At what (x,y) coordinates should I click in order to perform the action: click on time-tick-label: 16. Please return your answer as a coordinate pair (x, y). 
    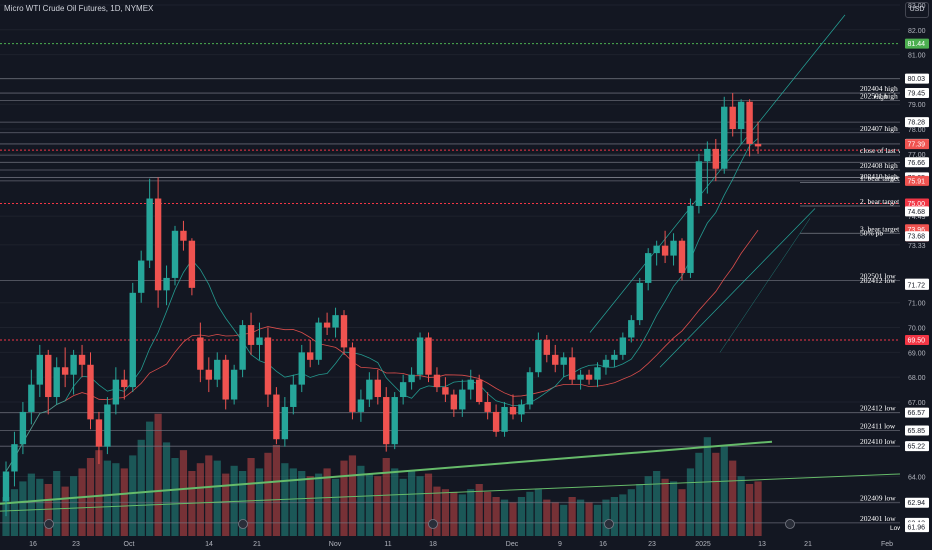
    Looking at the image, I should click on (603, 544).